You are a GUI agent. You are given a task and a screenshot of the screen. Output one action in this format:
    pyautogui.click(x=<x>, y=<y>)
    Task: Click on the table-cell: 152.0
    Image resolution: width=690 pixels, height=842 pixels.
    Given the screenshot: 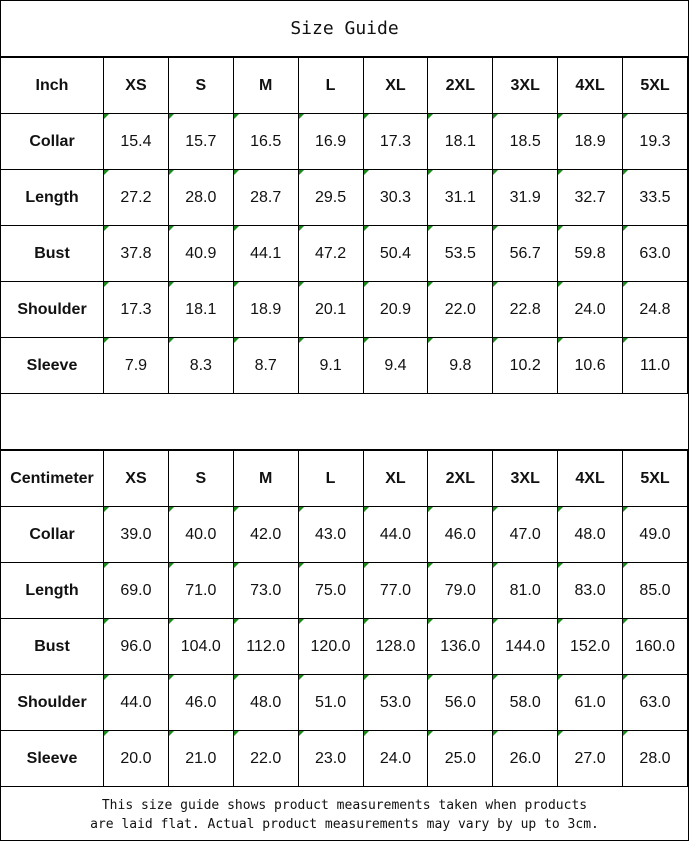 What is the action you would take?
    pyautogui.click(x=590, y=646)
    